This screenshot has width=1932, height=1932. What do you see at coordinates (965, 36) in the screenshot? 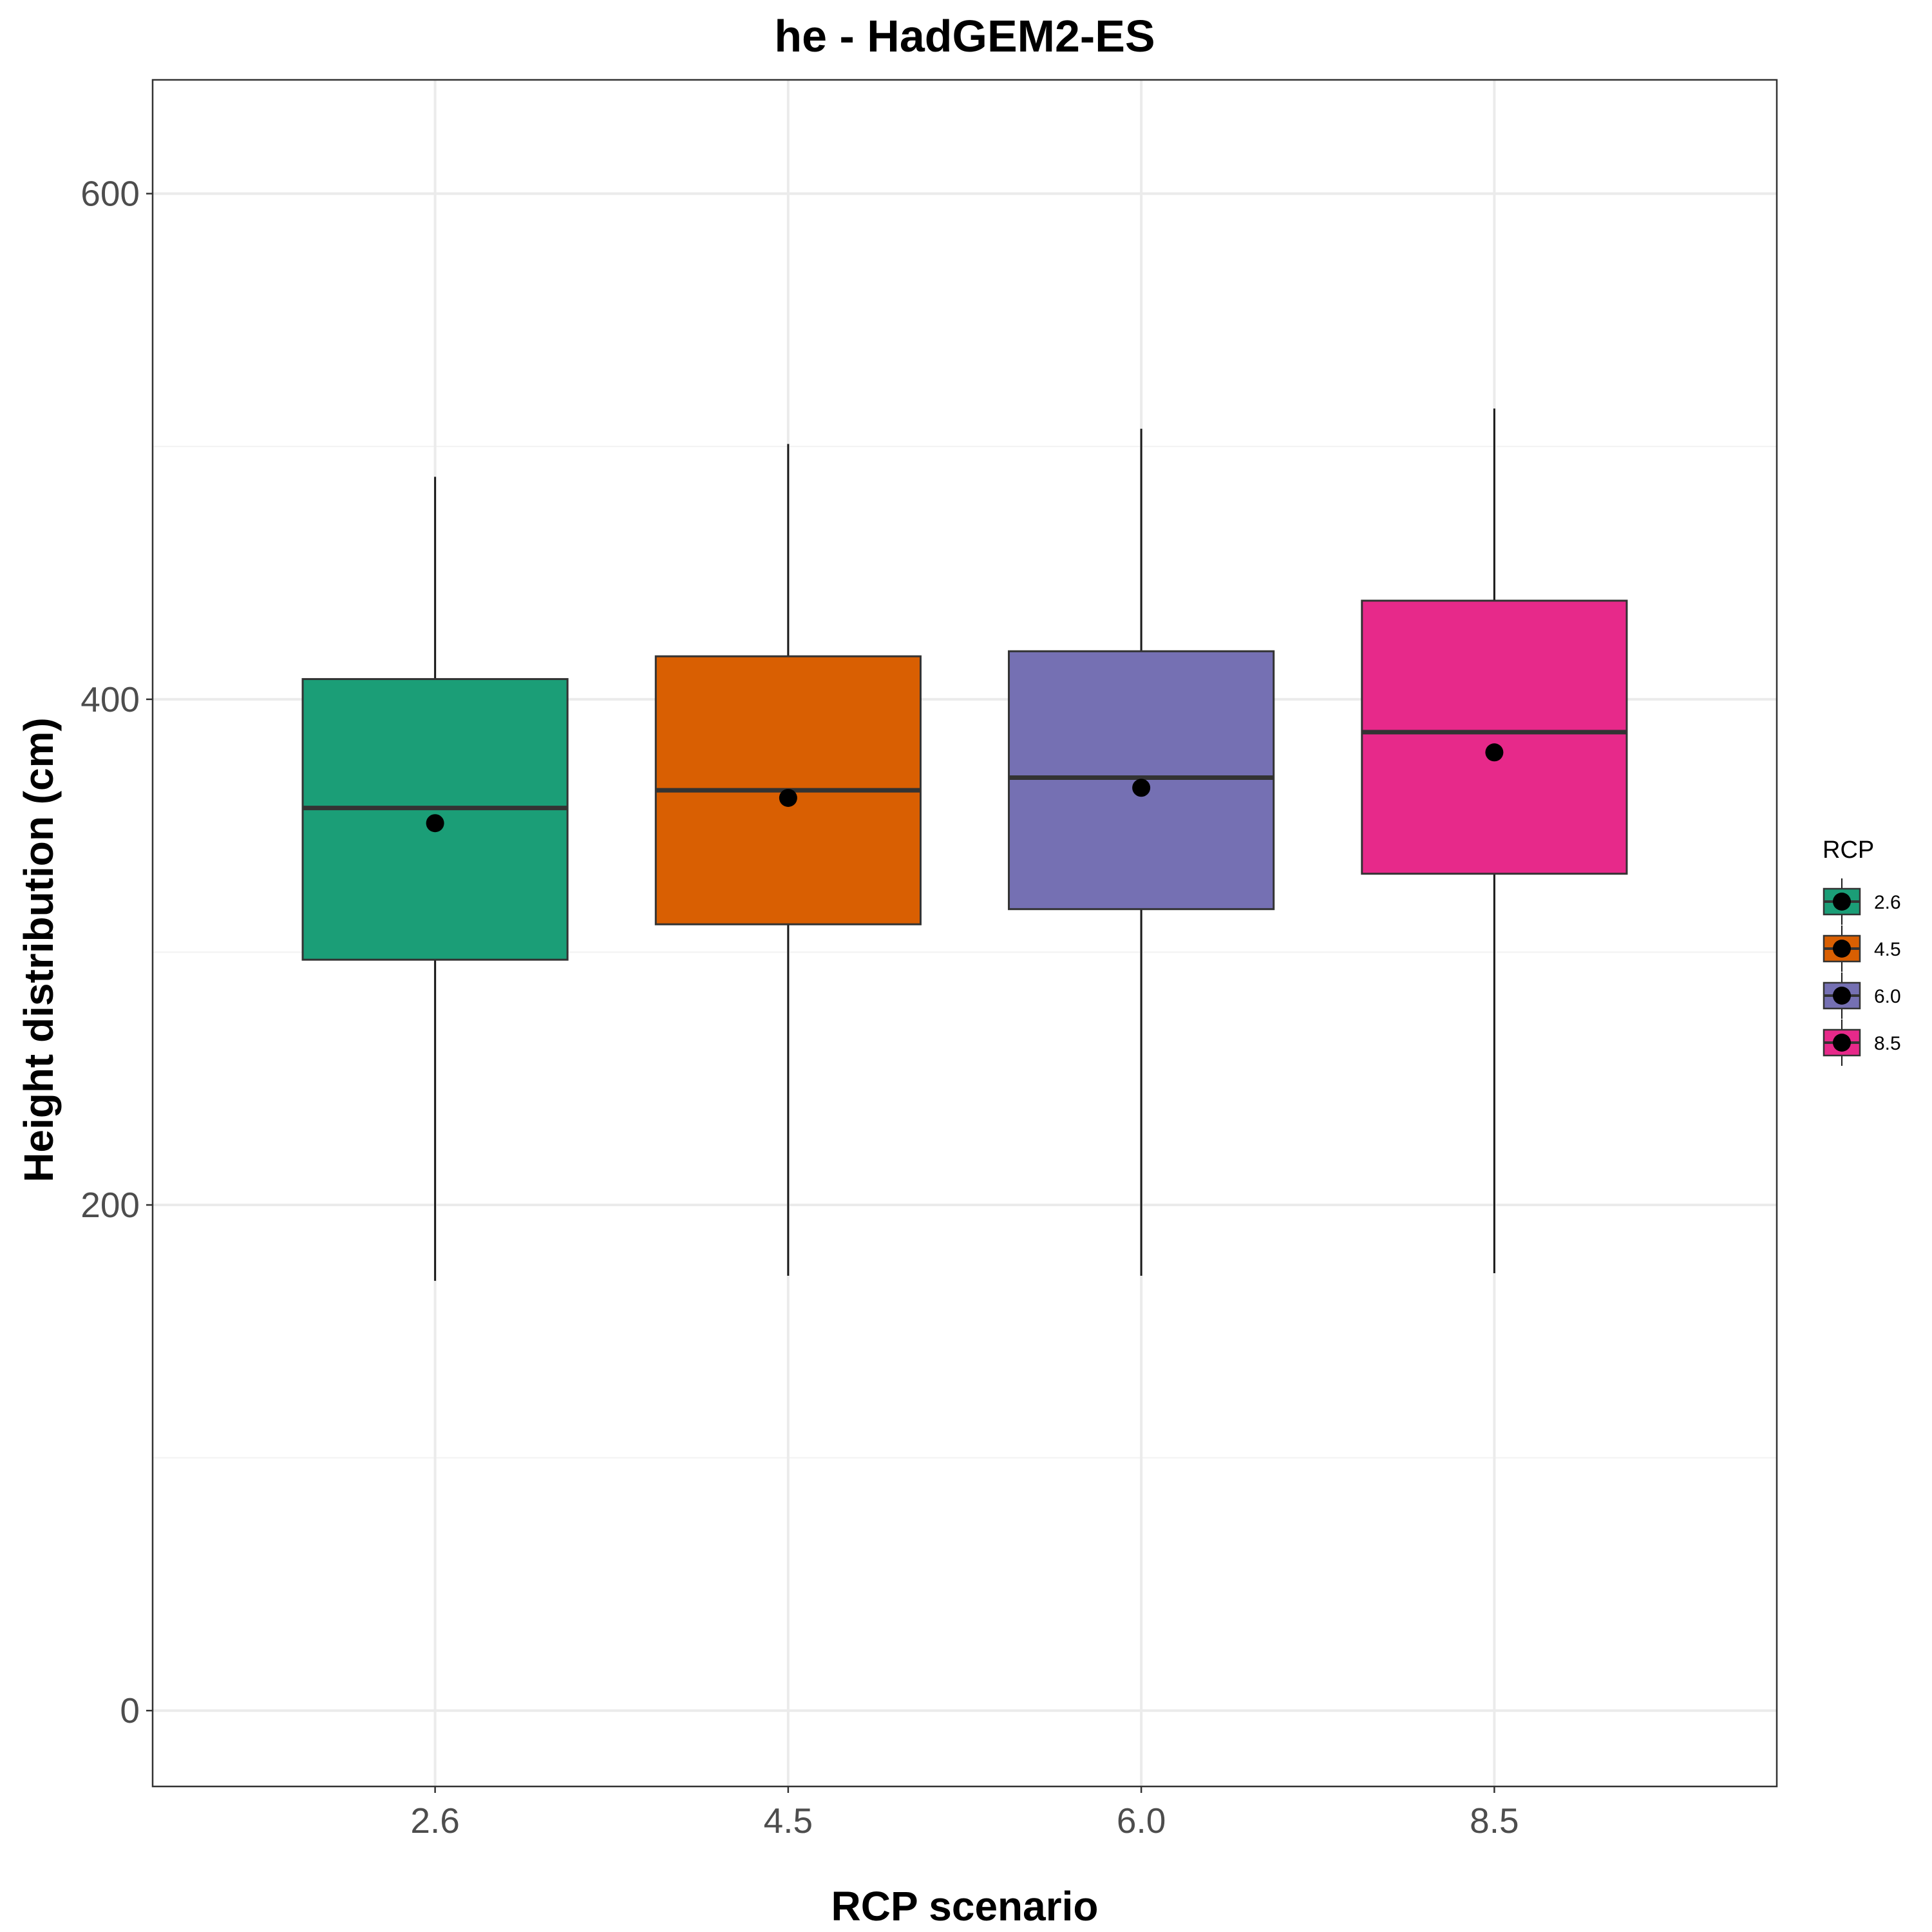
I see `chart-title: he - HadGEM2-ES` at bounding box center [965, 36].